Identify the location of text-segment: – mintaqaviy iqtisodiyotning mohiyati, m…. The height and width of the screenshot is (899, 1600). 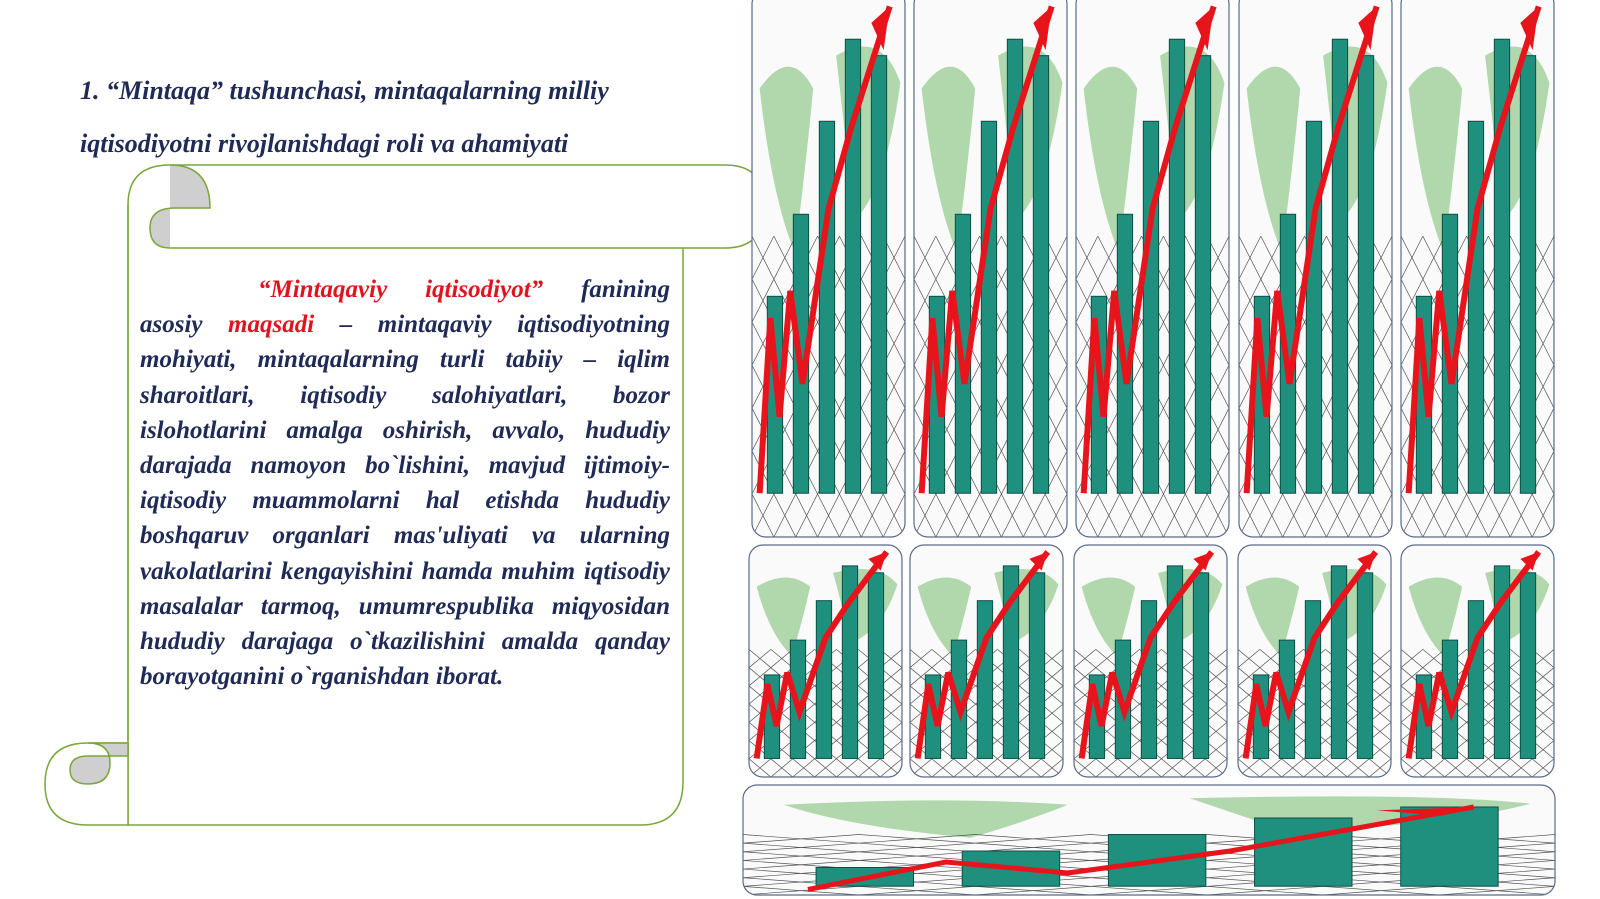
(405, 501).